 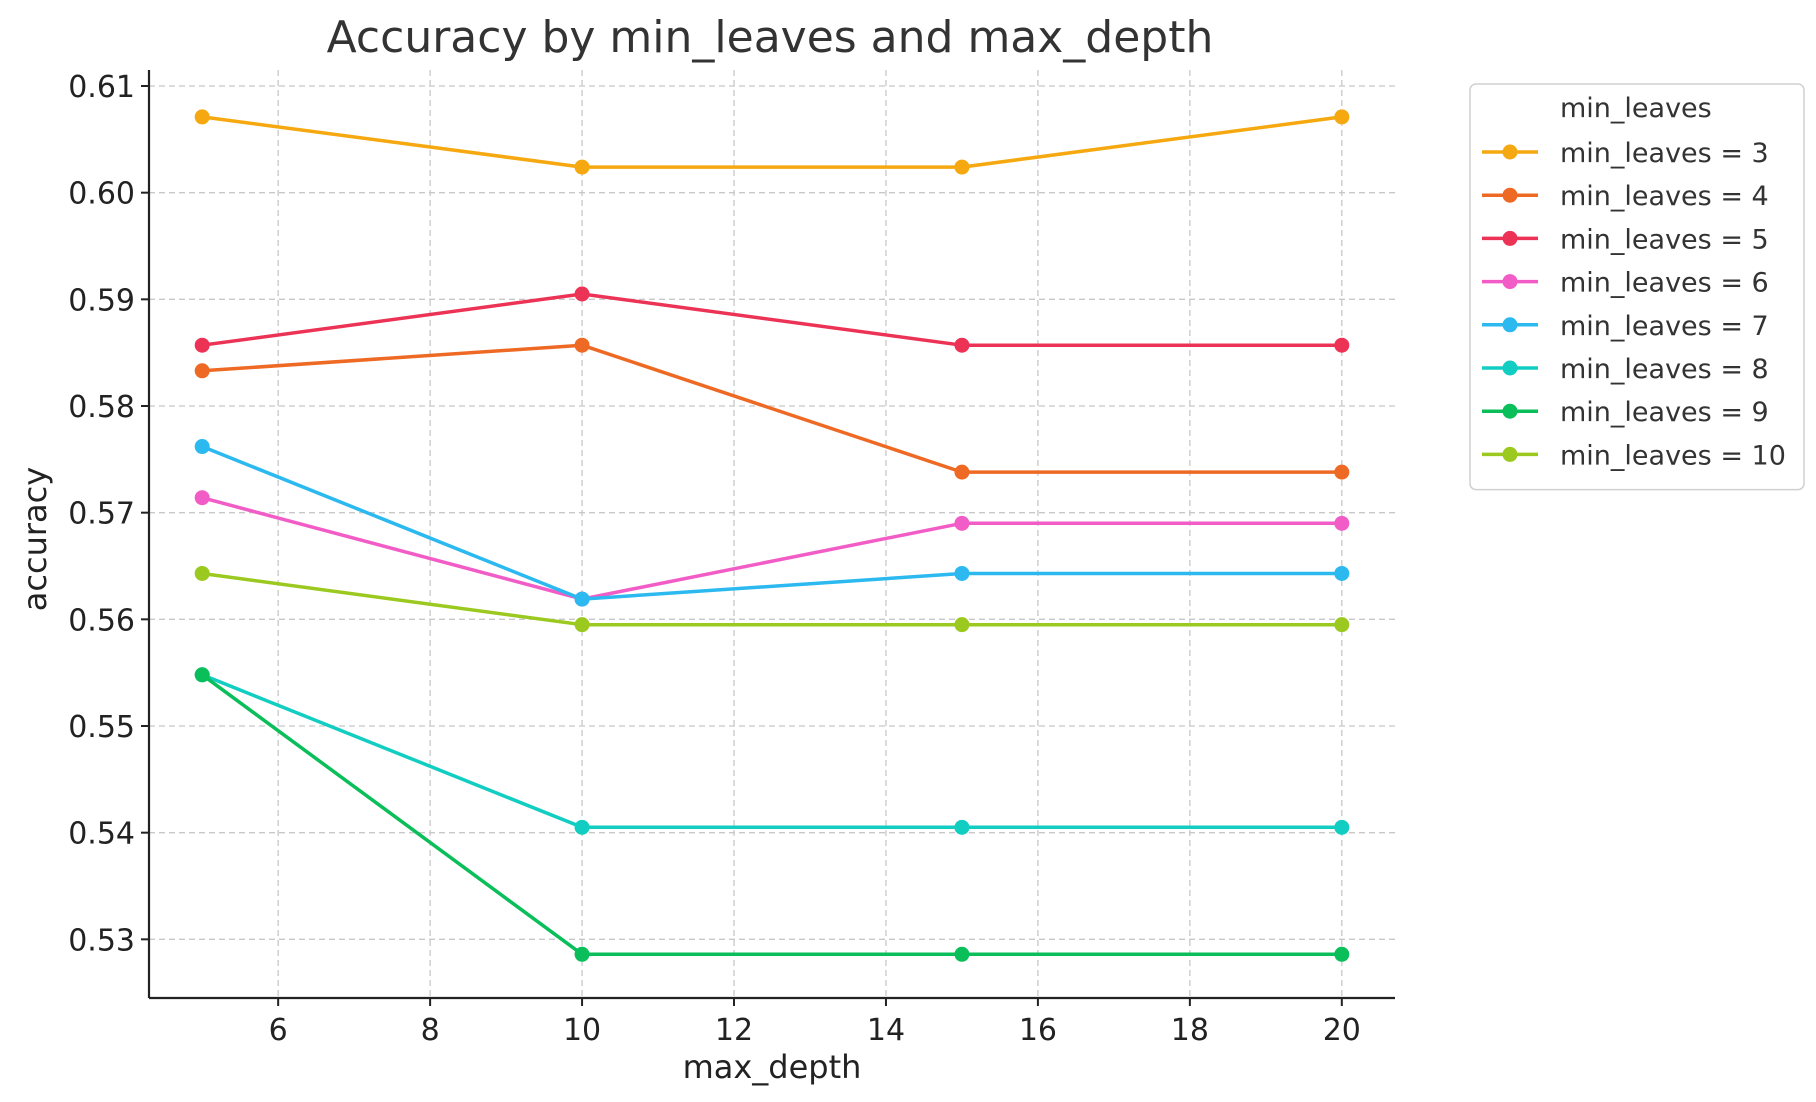 What do you see at coordinates (101, 727) in the screenshot?
I see `y-tick-label: 0.55` at bounding box center [101, 727].